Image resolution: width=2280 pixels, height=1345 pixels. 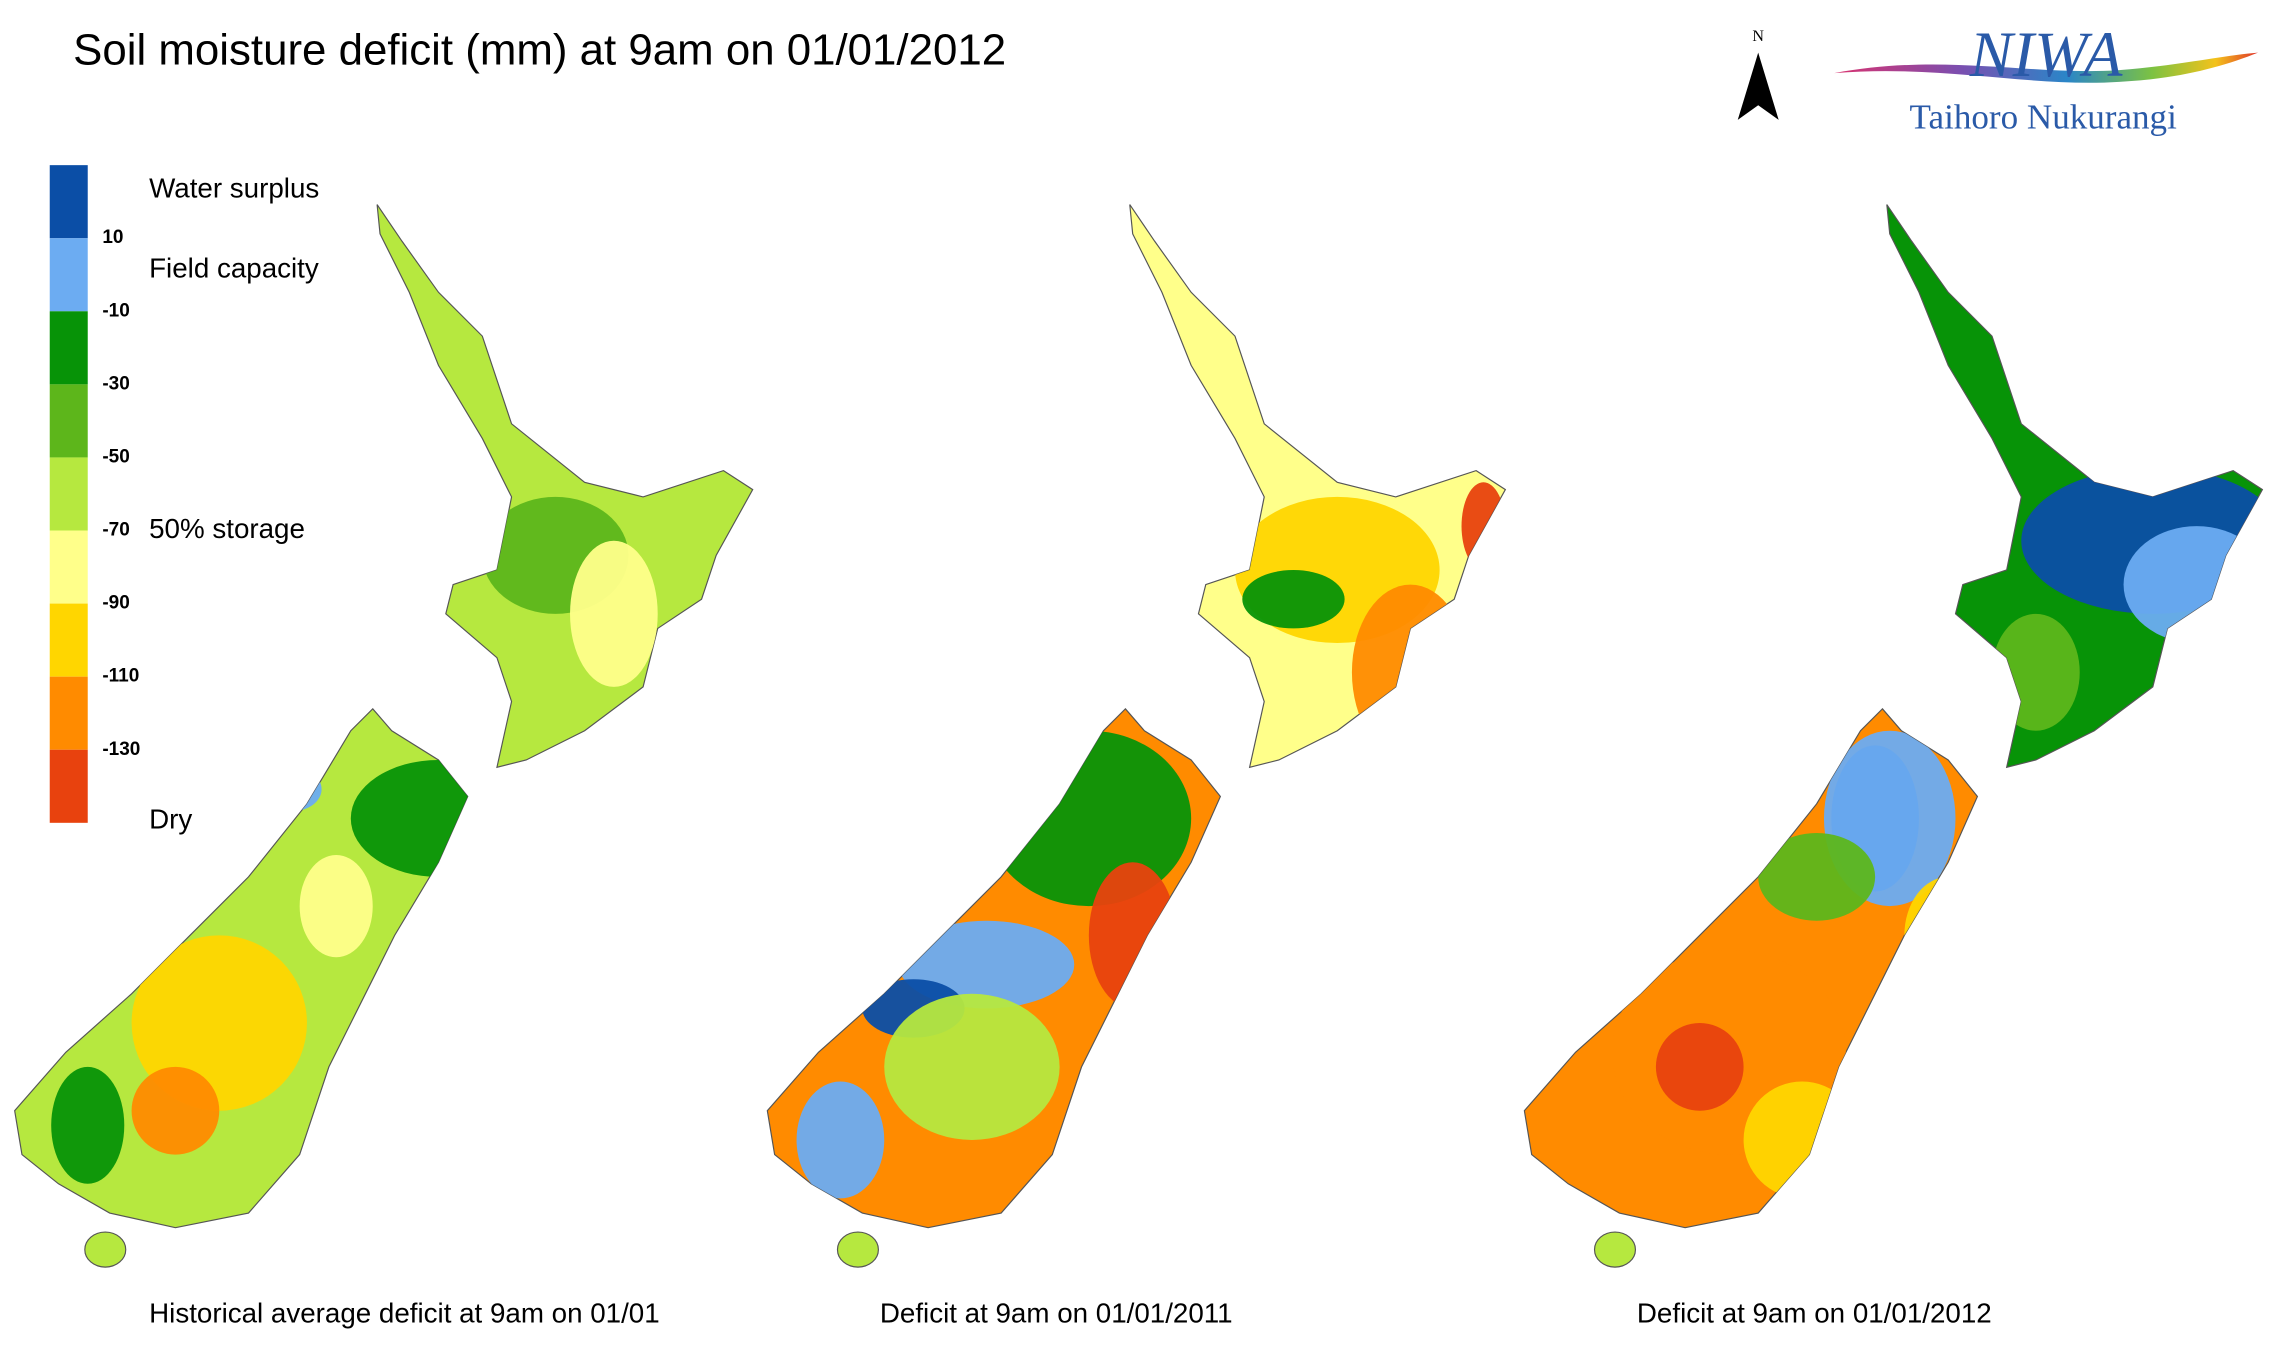 What do you see at coordinates (2044, 117) in the screenshot?
I see `logo-subtitle: Taihoro Nukurangi` at bounding box center [2044, 117].